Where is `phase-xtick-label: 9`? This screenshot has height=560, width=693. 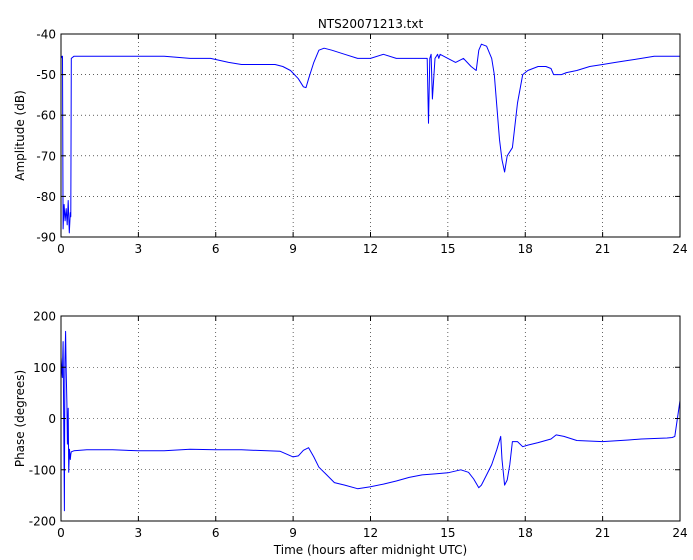 phase-xtick-label: 9 is located at coordinates (293, 533).